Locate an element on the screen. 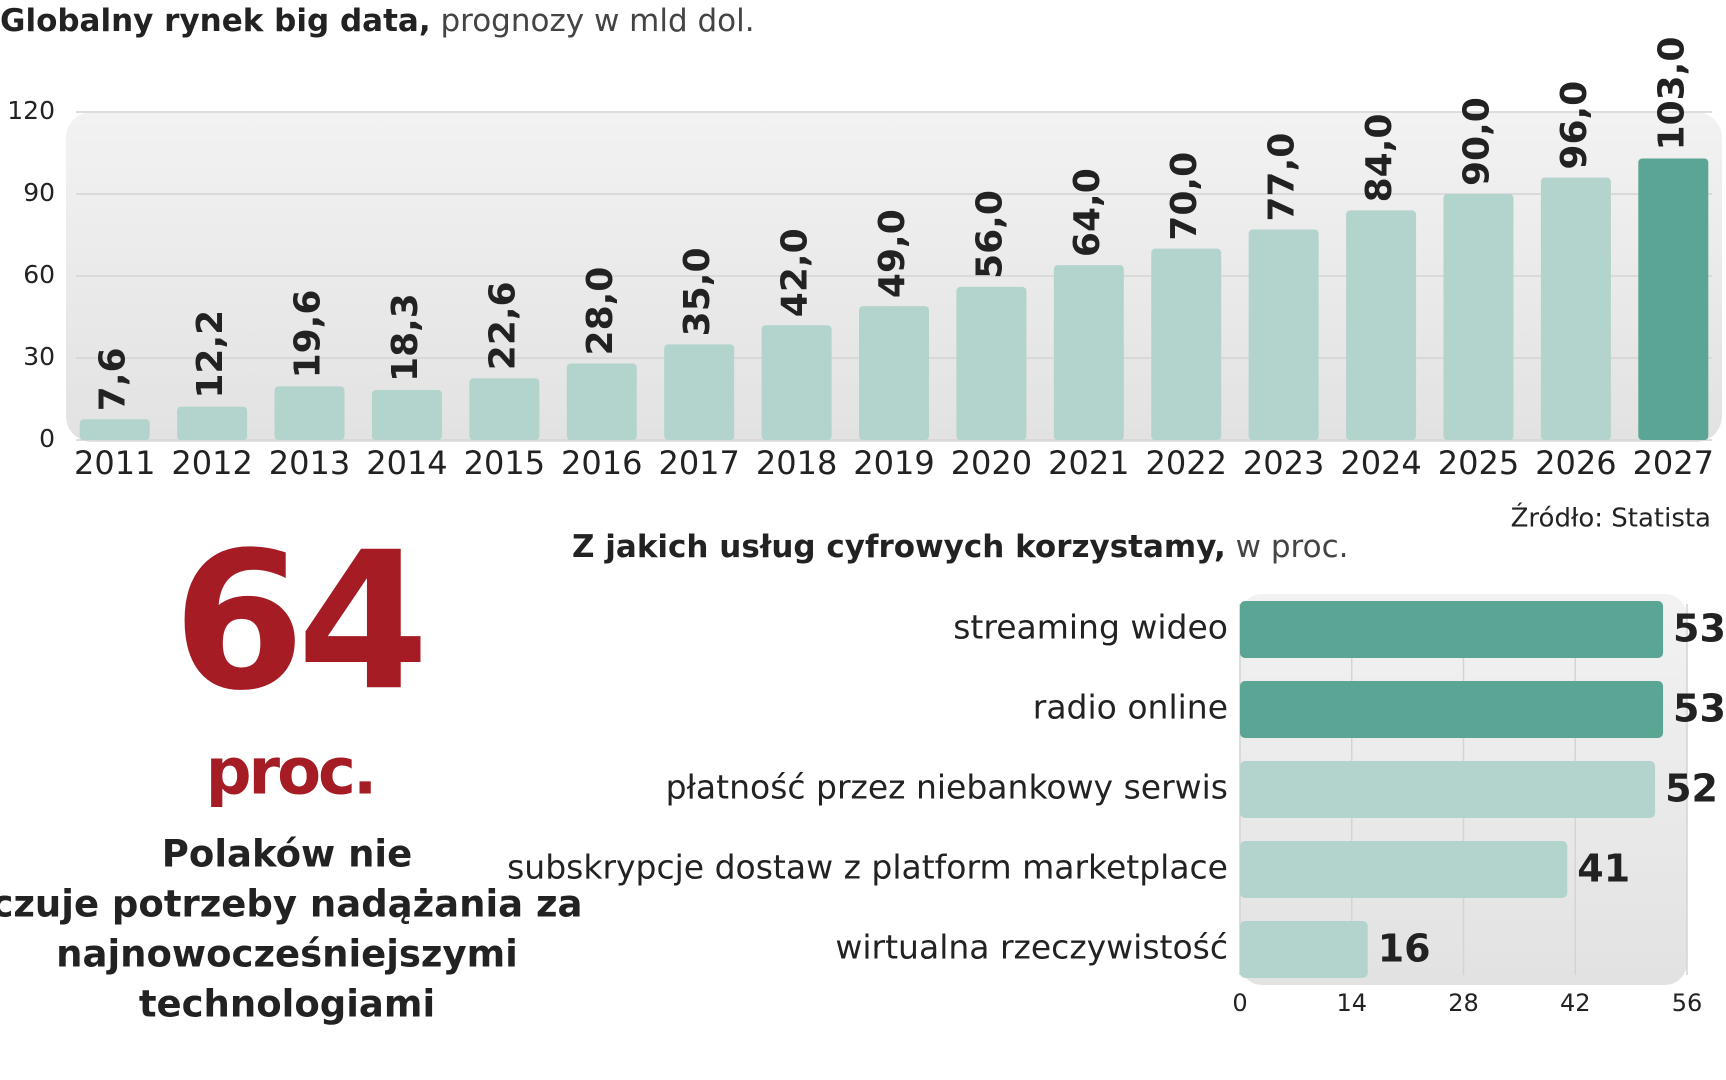 The image size is (1726, 1080). y-tick-label: 90 is located at coordinates (39, 192).